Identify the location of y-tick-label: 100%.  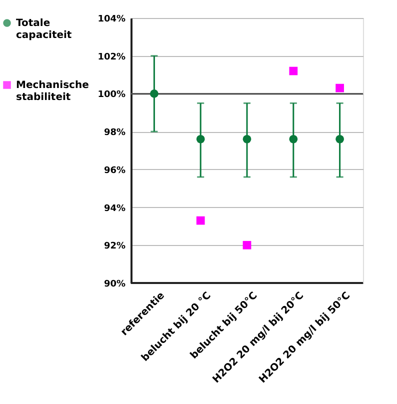
(112, 95).